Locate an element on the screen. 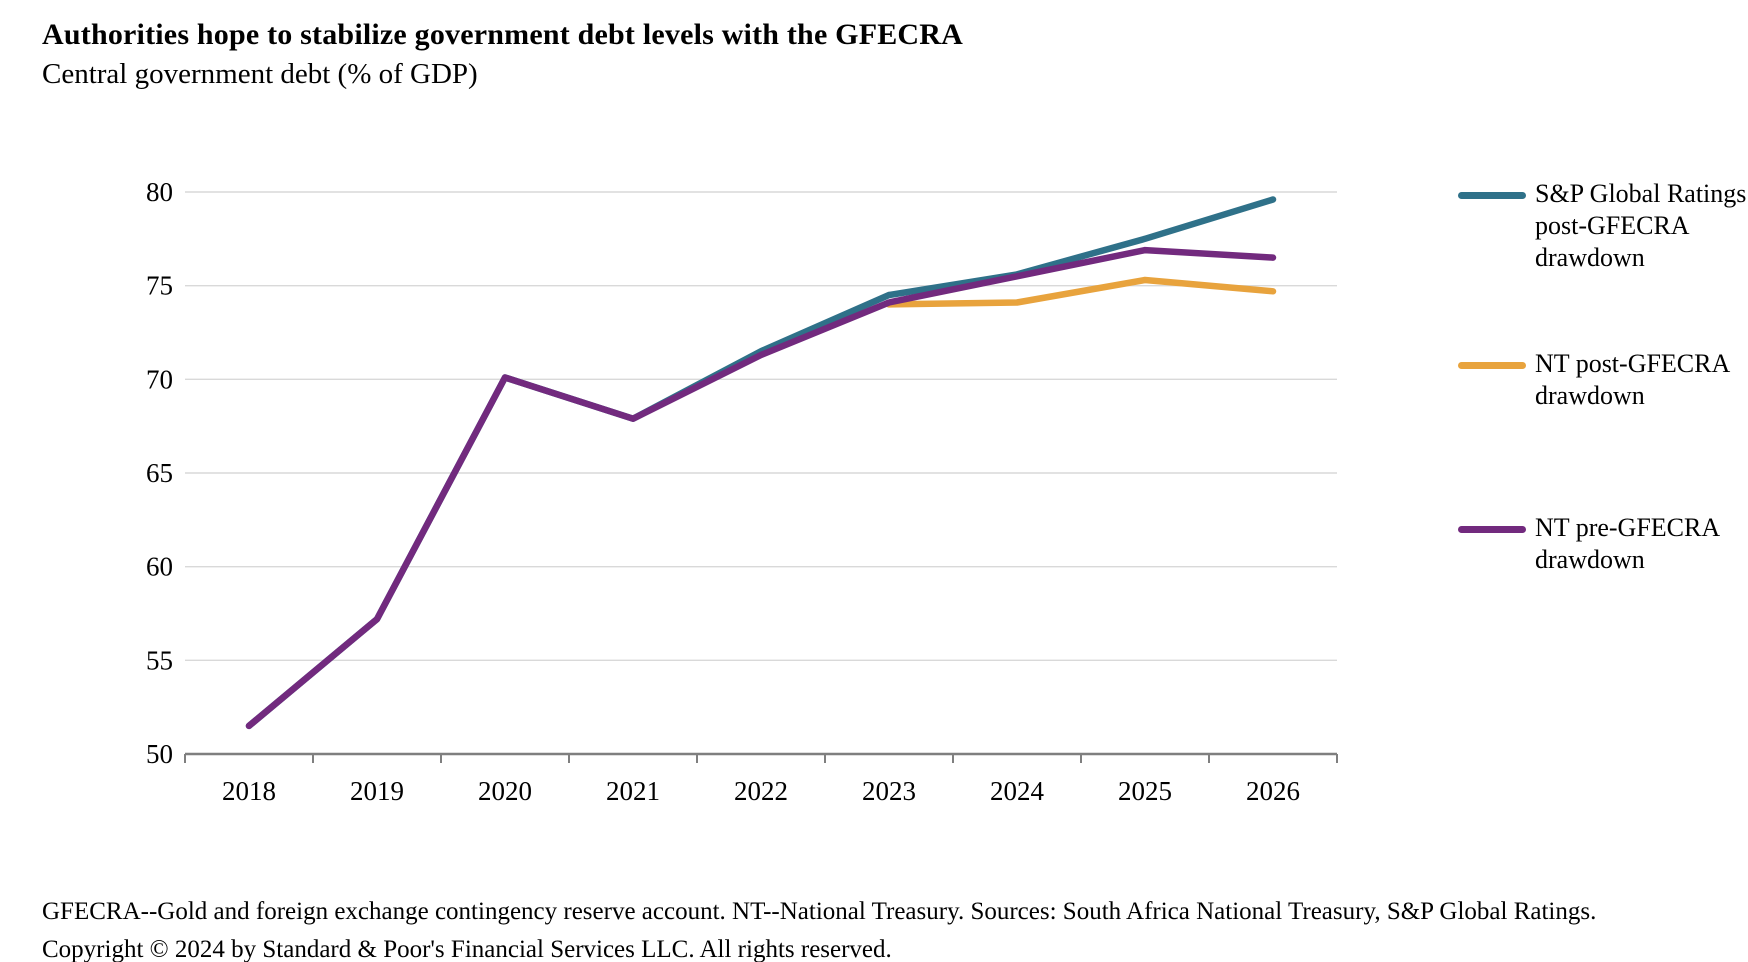 The width and height of the screenshot is (1748, 962). chart-subtitle: Central government debt (% of GDP) is located at coordinates (260, 74).